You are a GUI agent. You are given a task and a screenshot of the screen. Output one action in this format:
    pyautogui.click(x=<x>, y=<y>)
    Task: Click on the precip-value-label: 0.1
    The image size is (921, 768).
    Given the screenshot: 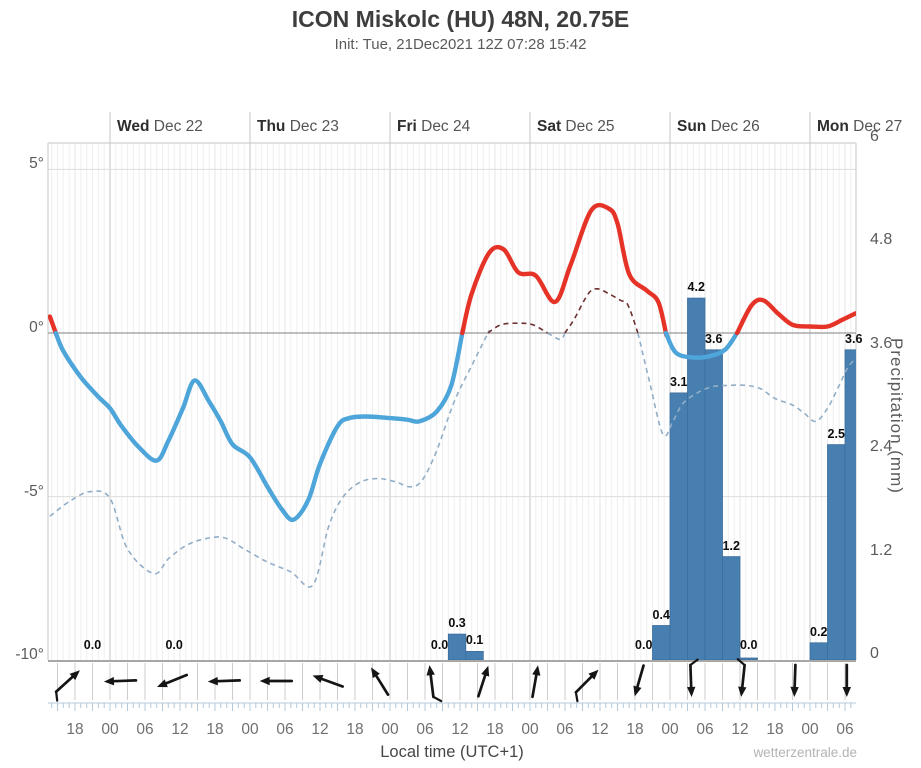 What is the action you would take?
    pyautogui.click(x=474, y=640)
    